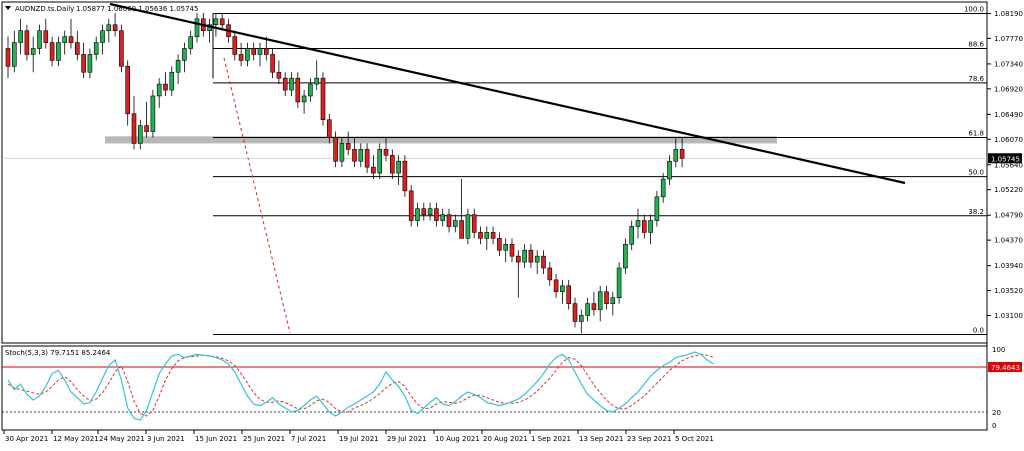 This screenshot has height=451, width=1024. Describe the element at coordinates (1005, 158) in the screenshot. I see `current-price-badge` at that location.